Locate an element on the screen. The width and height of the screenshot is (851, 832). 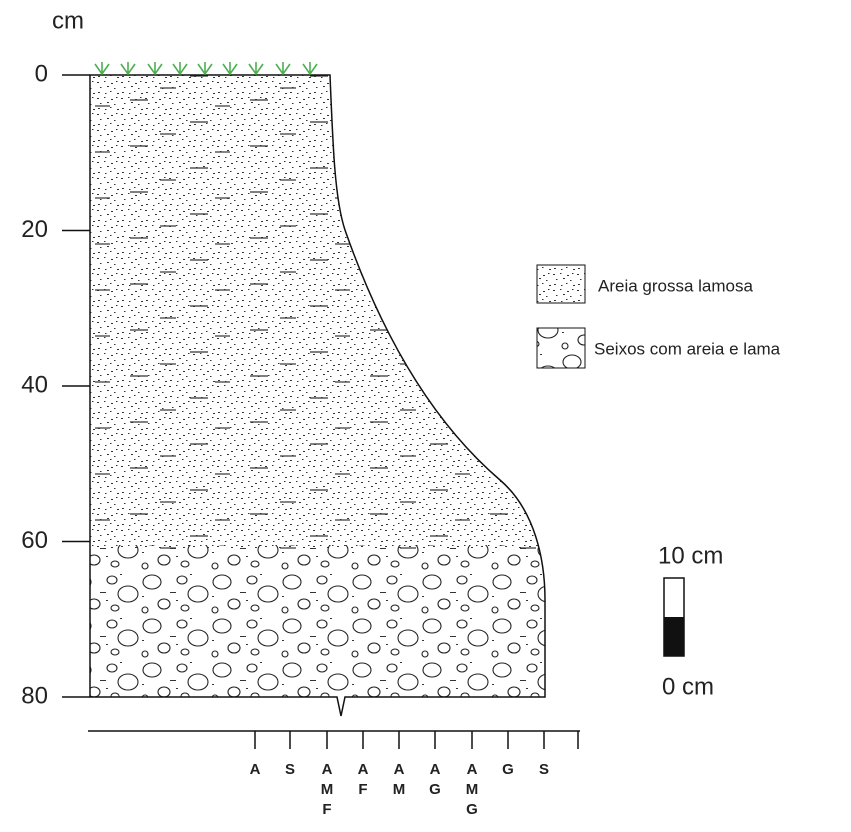
legend-label: Areia grossa lamosa is located at coordinates (676, 285).